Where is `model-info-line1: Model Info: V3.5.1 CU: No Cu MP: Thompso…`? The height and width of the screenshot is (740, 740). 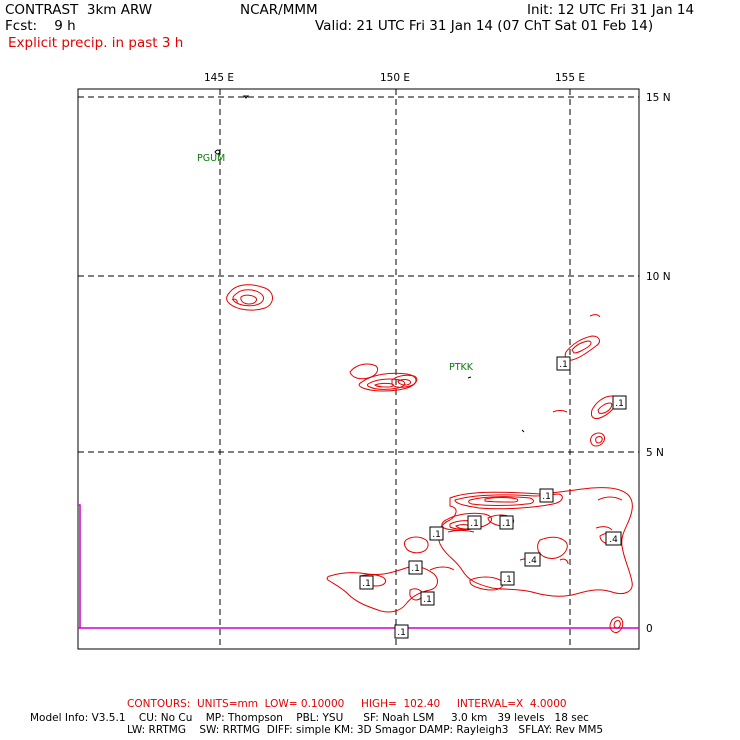 model-info-line1: Model Info: V3.5.1 CU: No Cu MP: Thompso… is located at coordinates (309, 718).